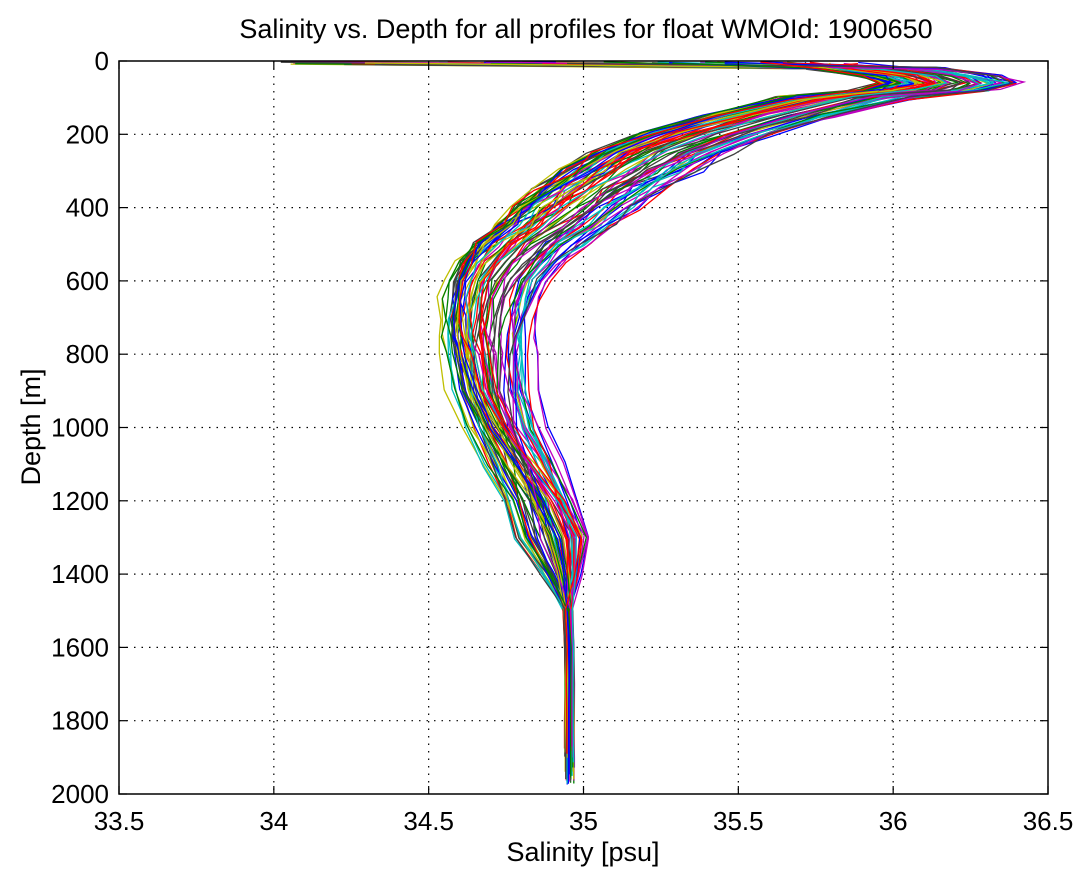 The height and width of the screenshot is (871, 1083). Describe the element at coordinates (87, 134) in the screenshot. I see `y-tick-label: 200` at that location.